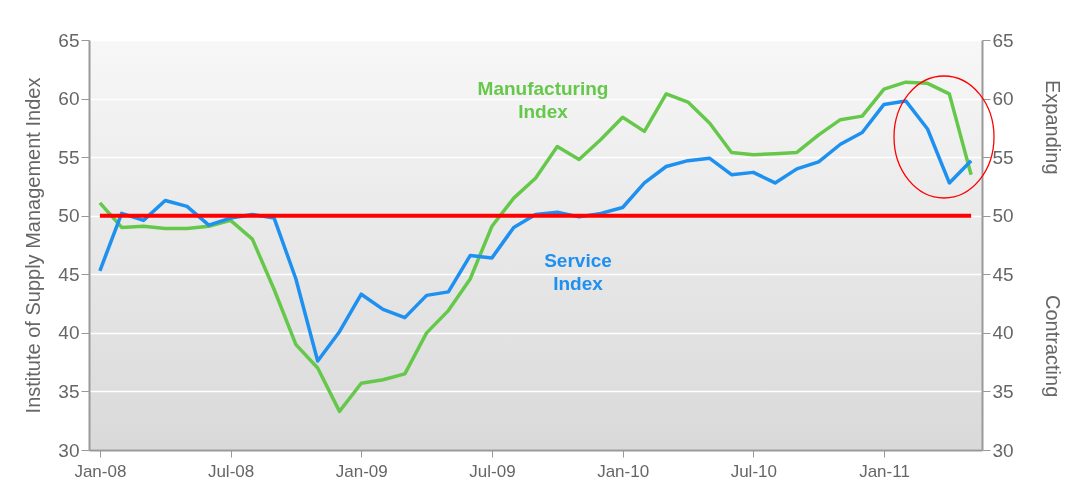 The width and height of the screenshot is (1068, 494). I want to click on y2-tick-label: 35, so click(1003, 391).